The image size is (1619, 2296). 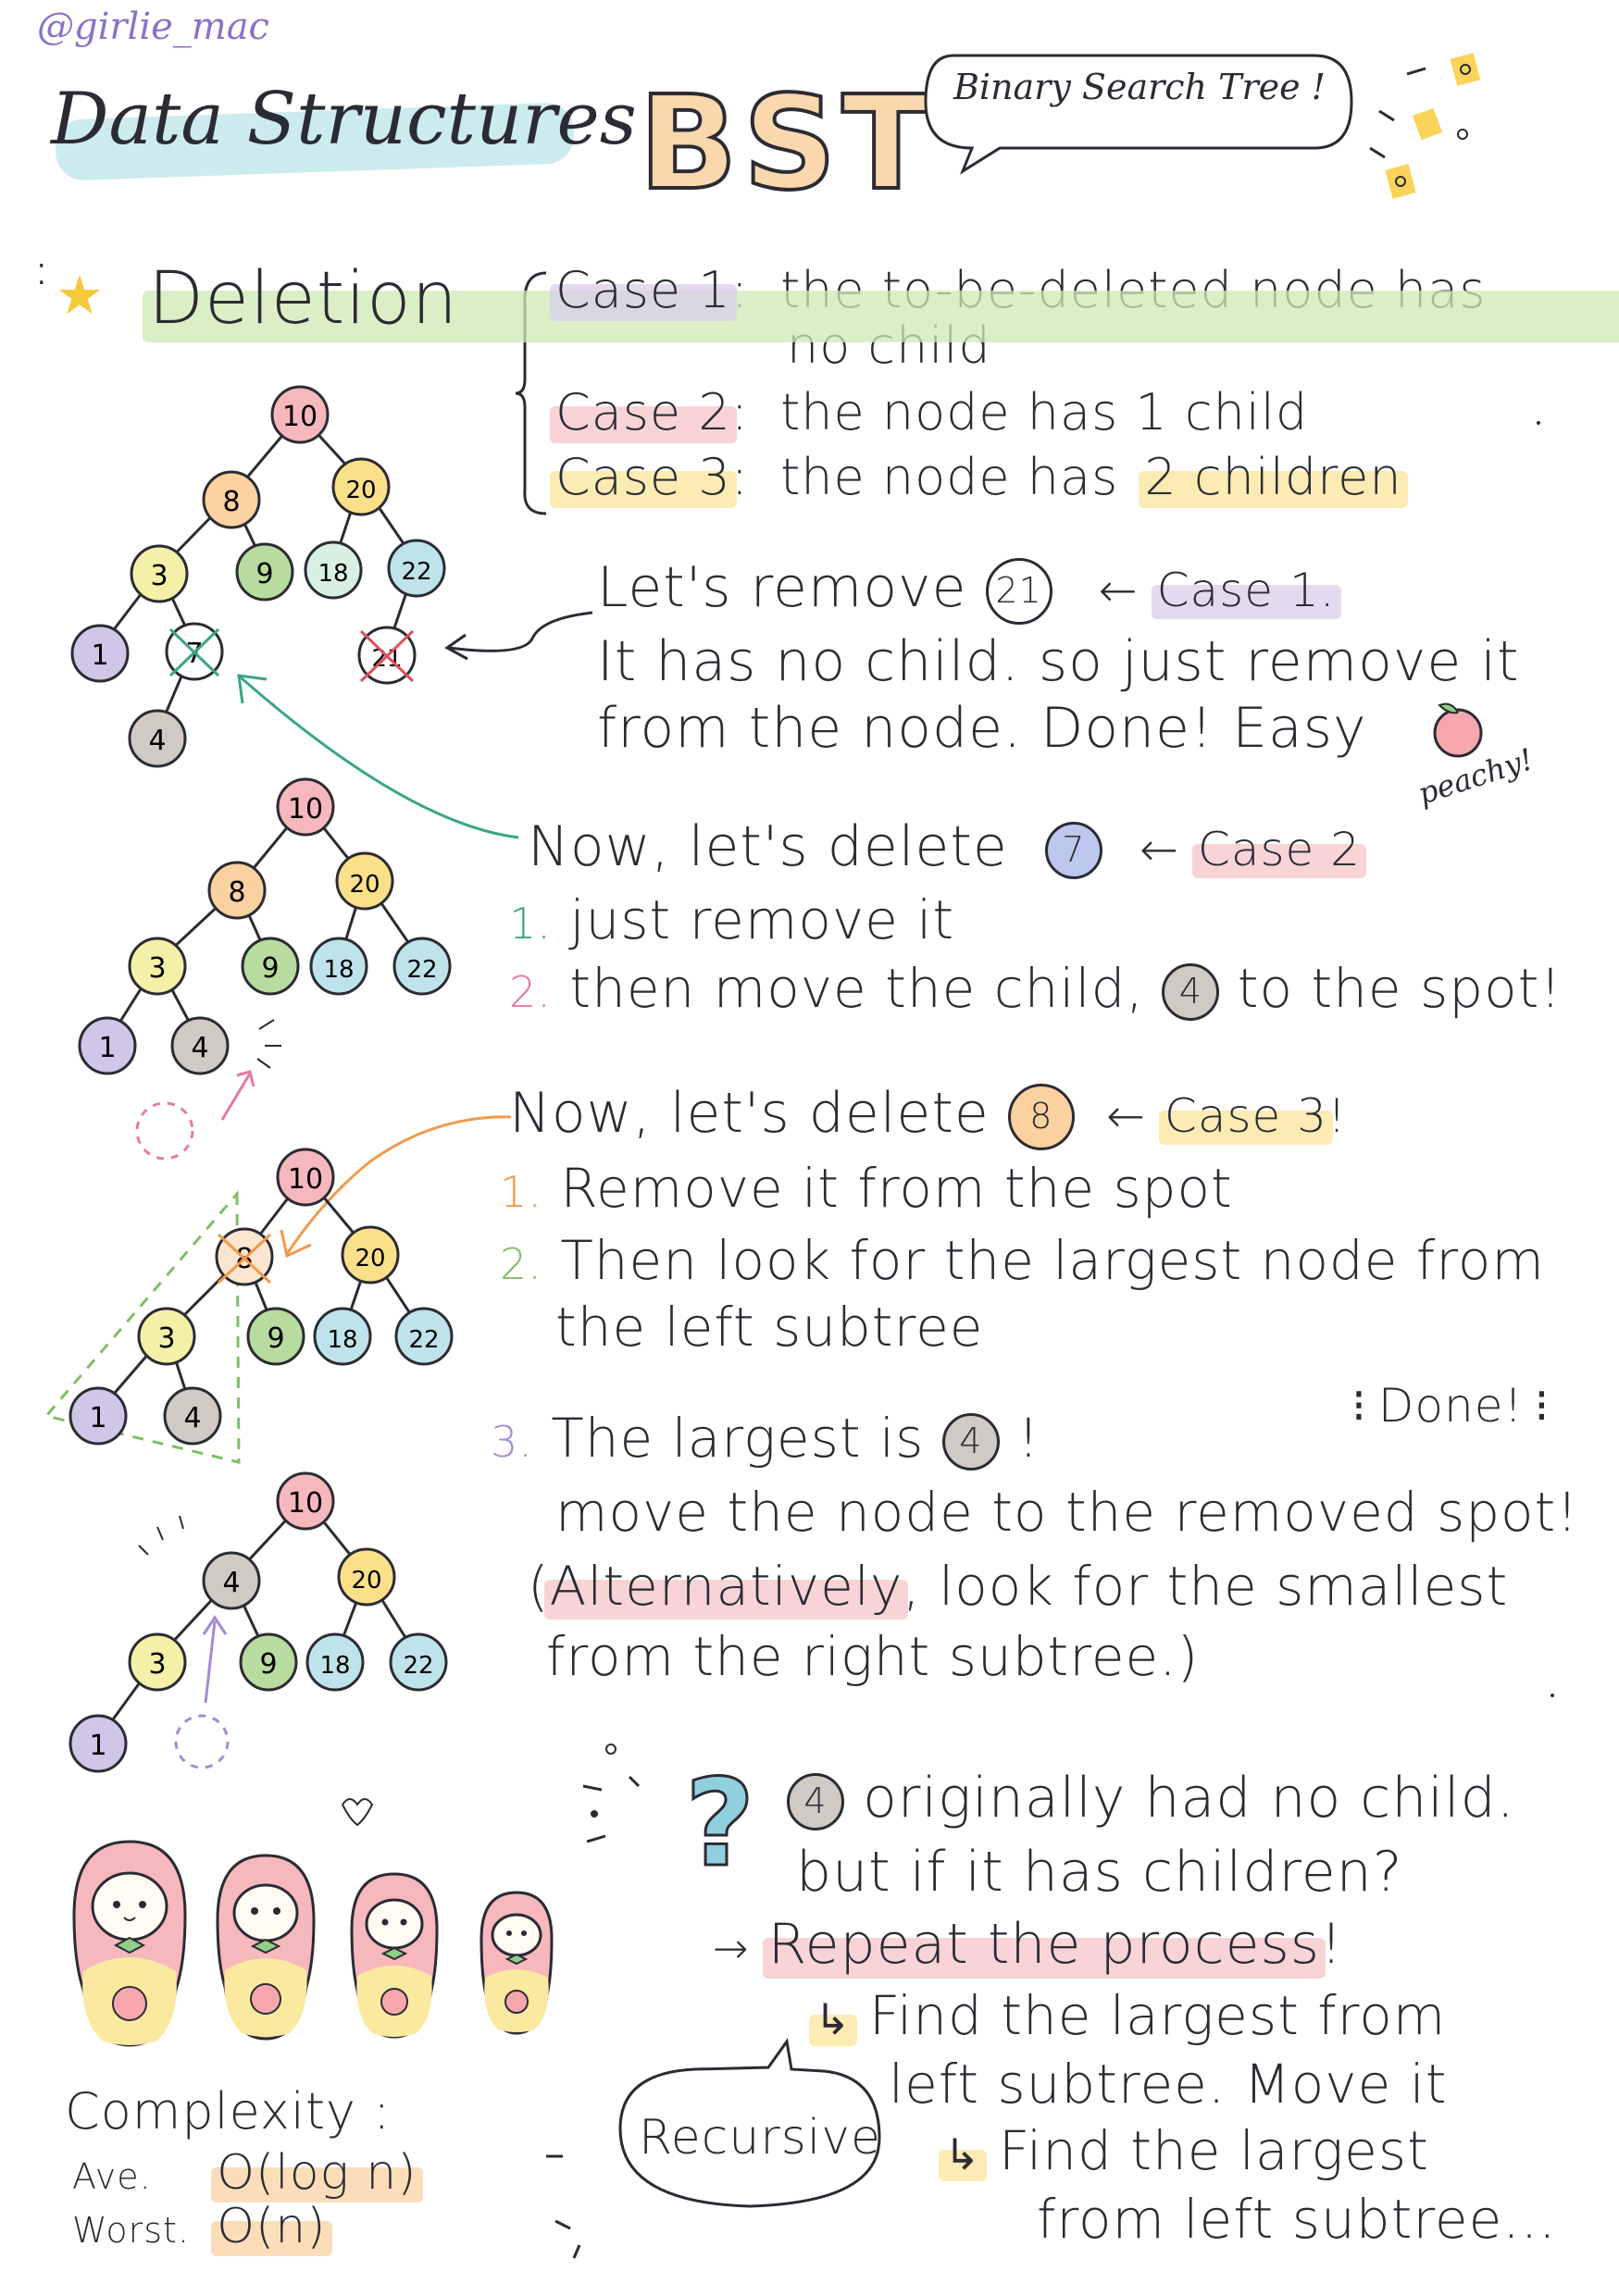 I want to click on dot-decoration, so click(x=1539, y=423).